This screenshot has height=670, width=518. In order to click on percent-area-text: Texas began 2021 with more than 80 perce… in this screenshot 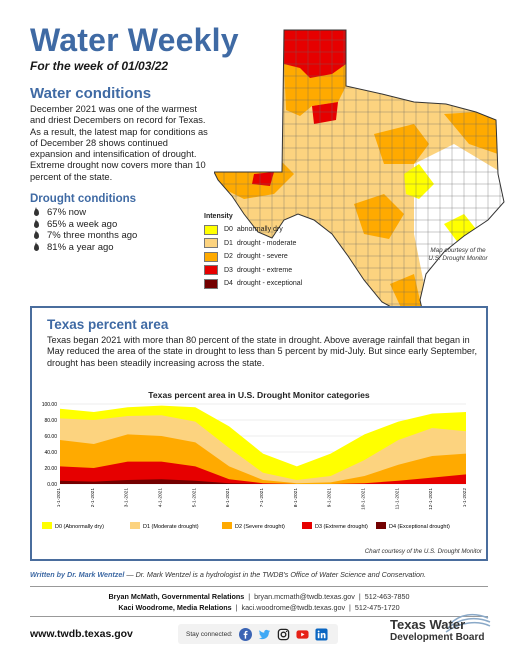, I will do `click(262, 351)`.